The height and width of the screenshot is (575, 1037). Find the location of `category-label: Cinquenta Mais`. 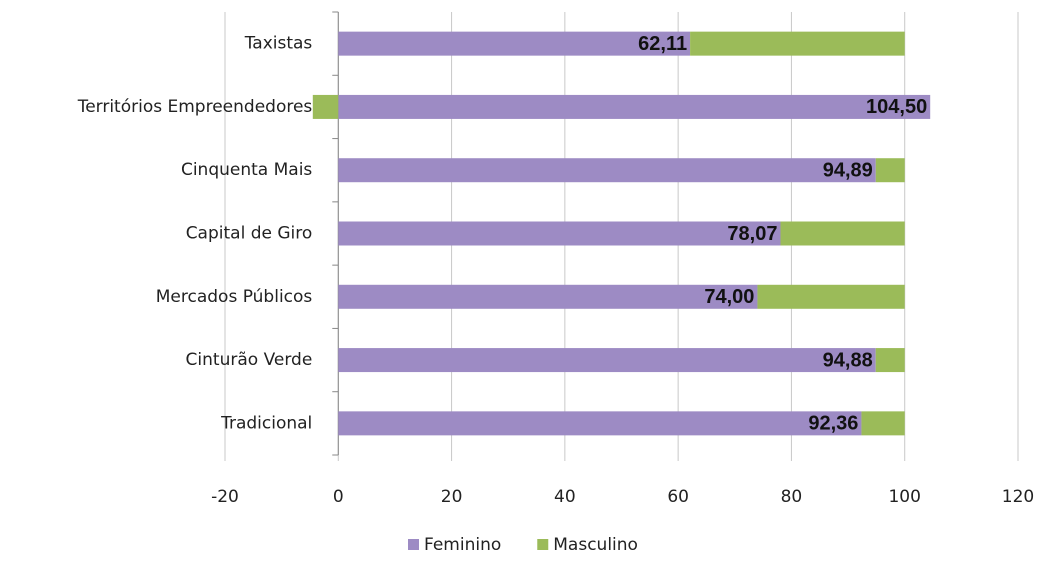

category-label: Cinquenta Mais is located at coordinates (246, 170).